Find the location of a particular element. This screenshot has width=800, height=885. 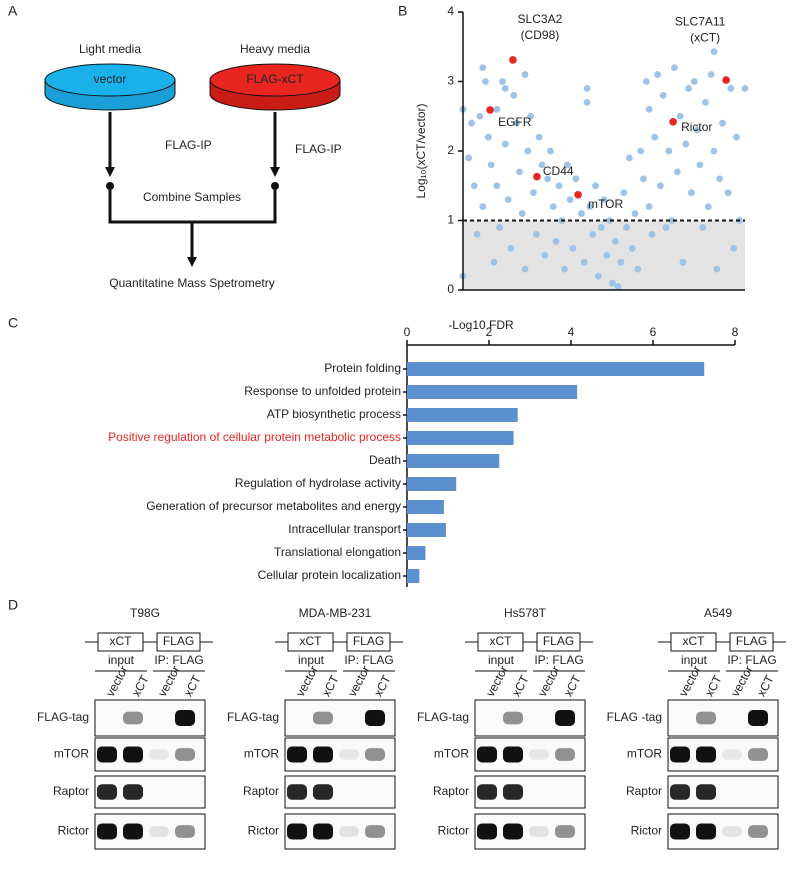

dish is located at coordinates (275, 80).